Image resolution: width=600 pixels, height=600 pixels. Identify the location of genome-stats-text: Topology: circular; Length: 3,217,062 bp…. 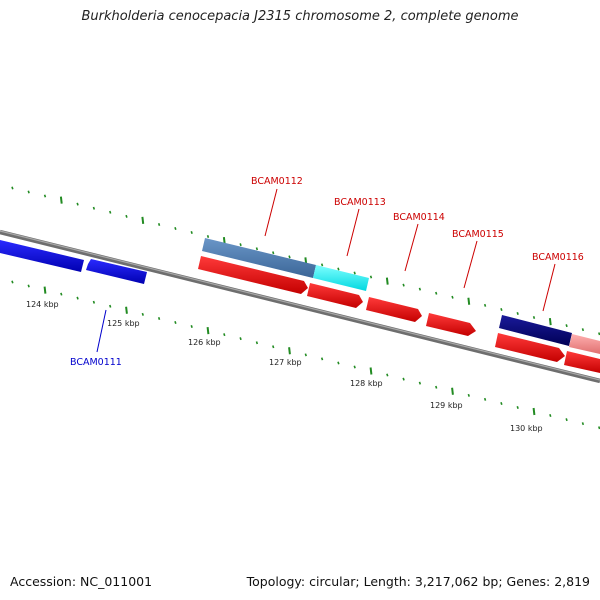
(418, 581).